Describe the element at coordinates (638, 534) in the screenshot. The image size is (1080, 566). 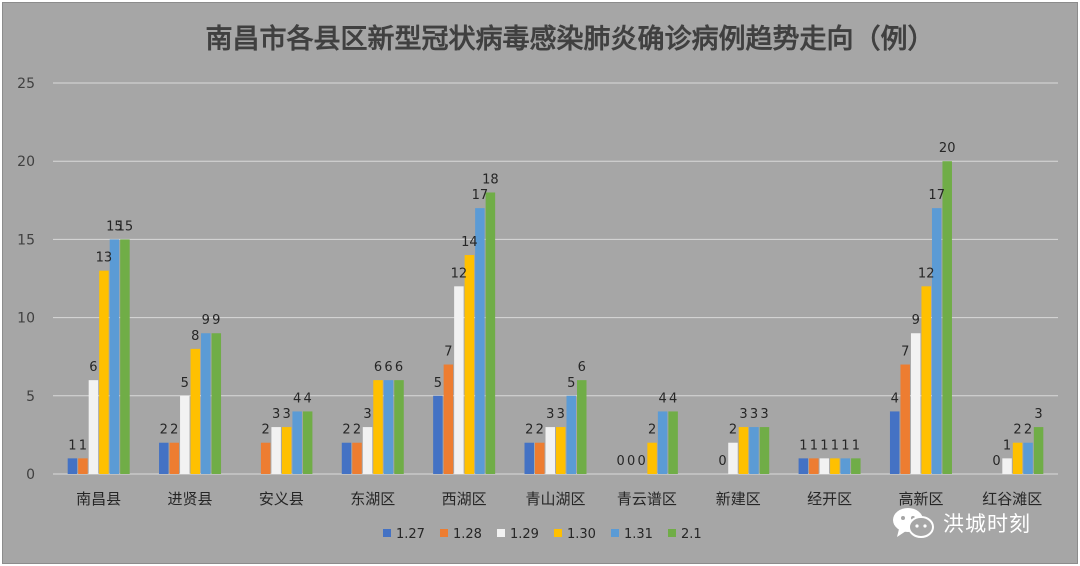
I see `legend-label: 1.31` at that location.